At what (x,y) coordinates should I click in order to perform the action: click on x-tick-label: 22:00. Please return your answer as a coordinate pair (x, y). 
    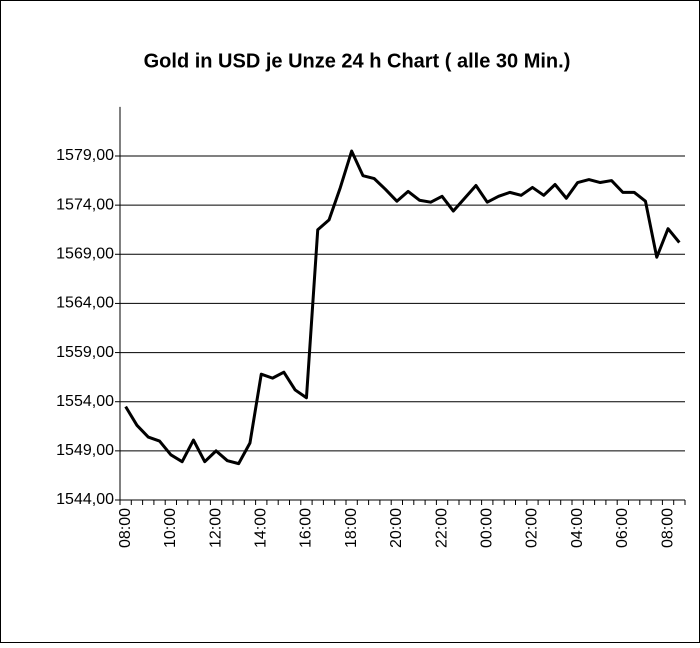
    Looking at the image, I should click on (441, 528).